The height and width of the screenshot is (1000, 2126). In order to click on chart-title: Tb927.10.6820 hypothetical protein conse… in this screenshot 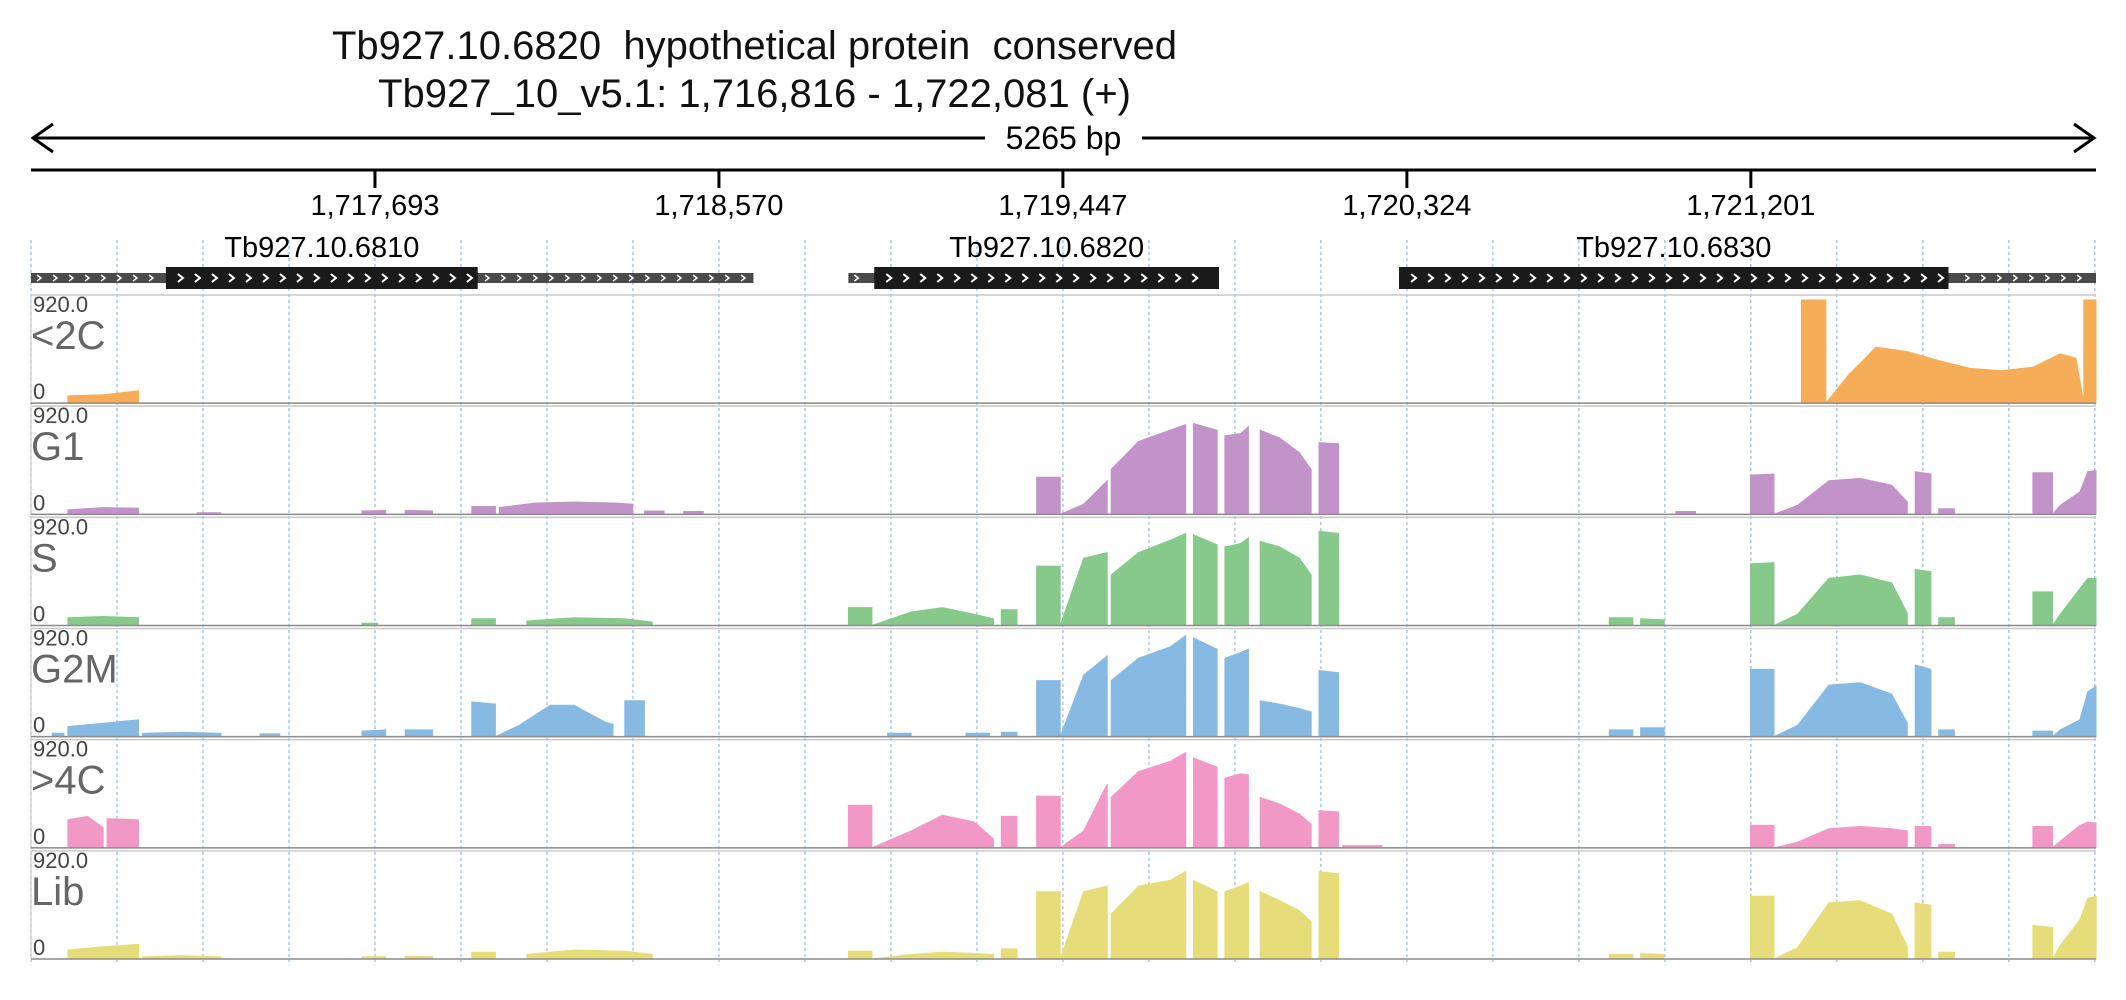, I will do `click(754, 46)`.